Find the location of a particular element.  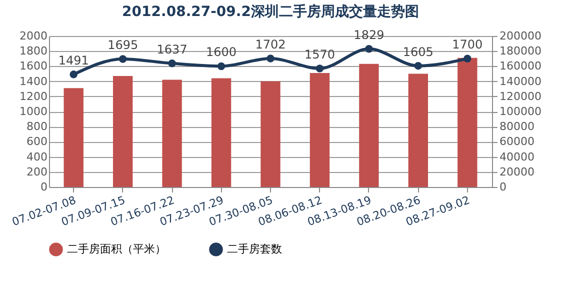

data-label: 1491 is located at coordinates (73, 60).